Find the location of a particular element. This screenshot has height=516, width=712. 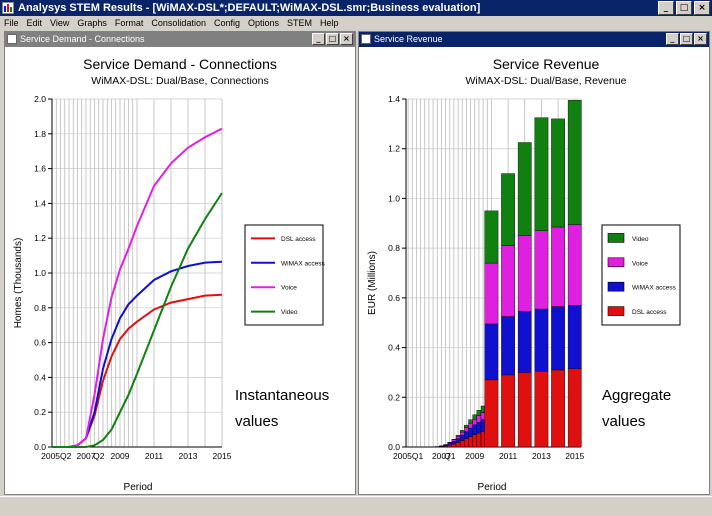

minimize-button: _ is located at coordinates (666, 8).